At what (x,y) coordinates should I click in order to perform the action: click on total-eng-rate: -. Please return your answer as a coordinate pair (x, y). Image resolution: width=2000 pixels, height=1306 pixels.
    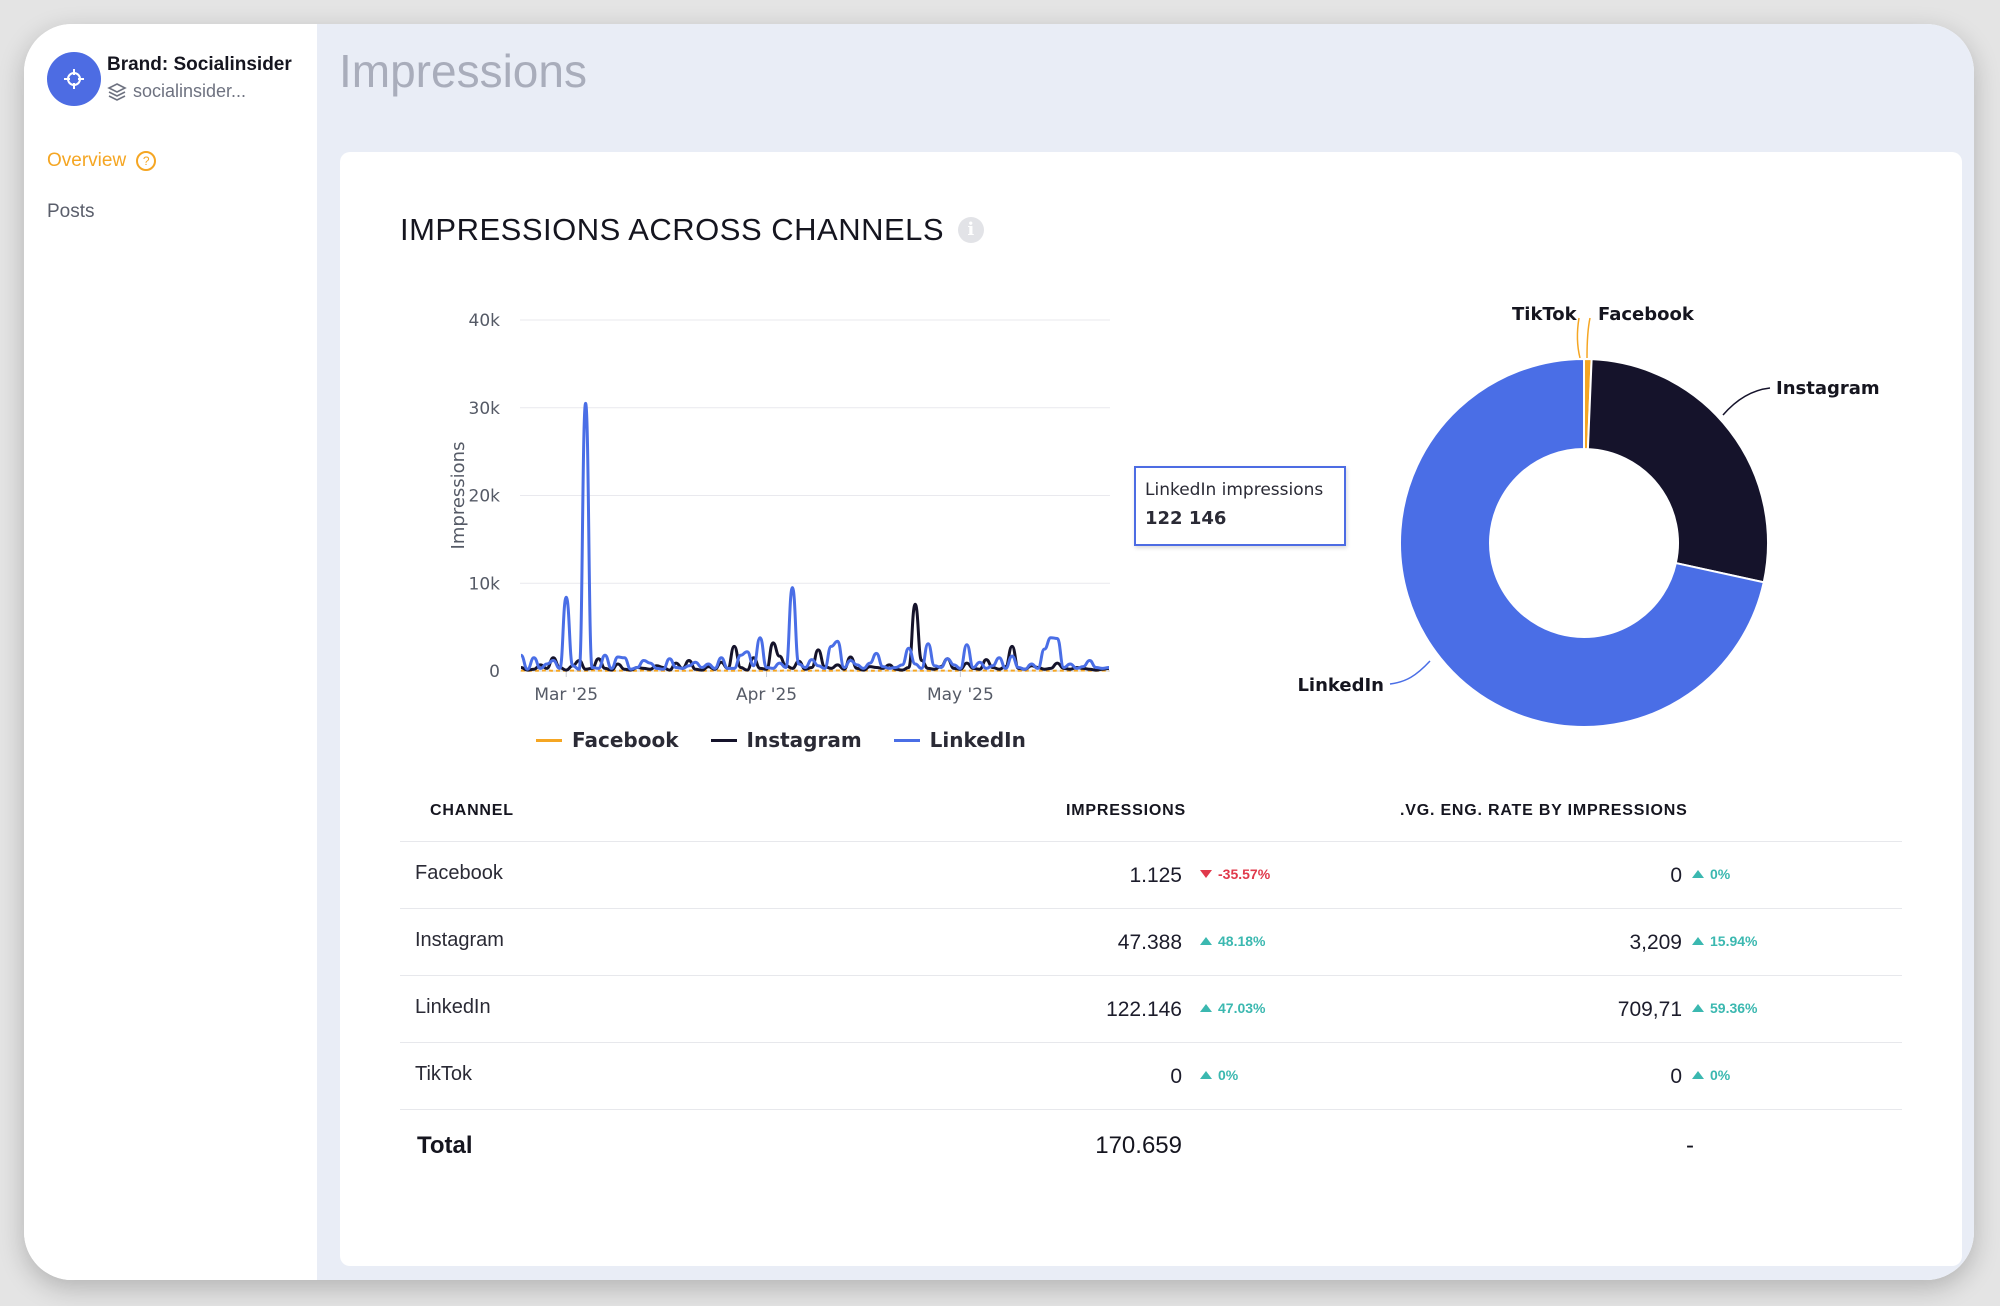
    Looking at the image, I should click on (1690, 1145).